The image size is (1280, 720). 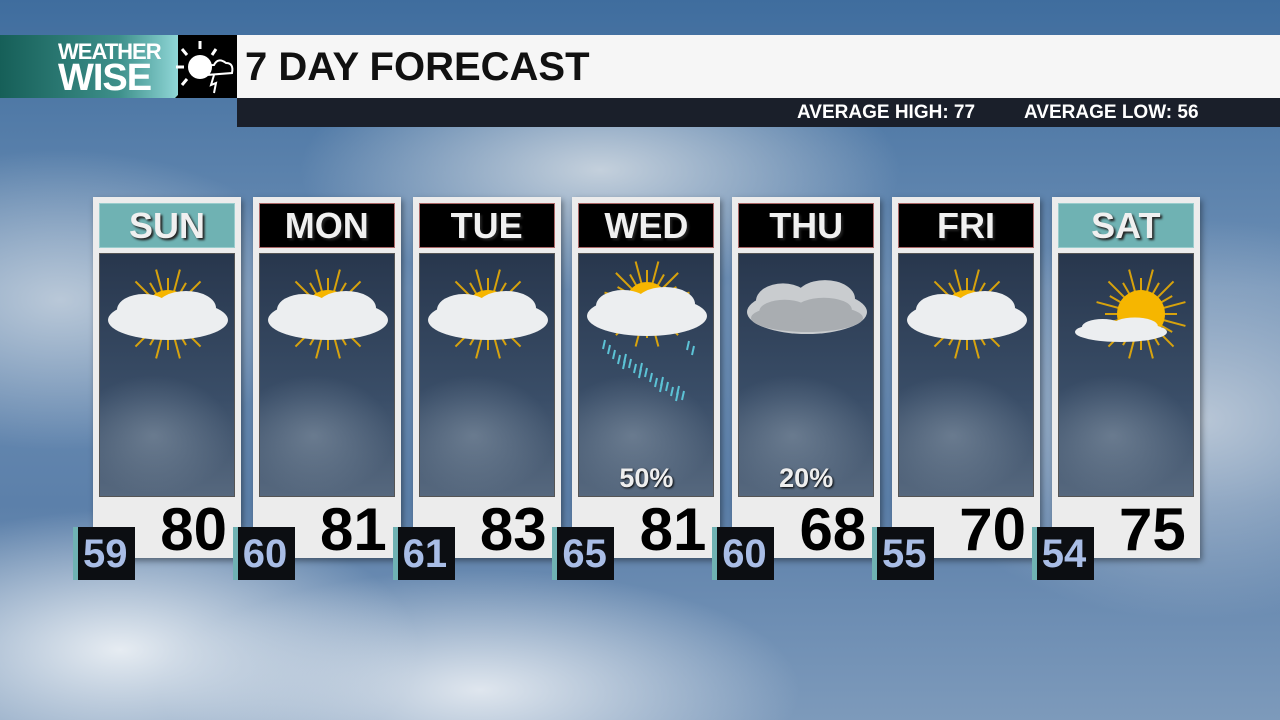 I want to click on high-temp: 68, so click(x=833, y=529).